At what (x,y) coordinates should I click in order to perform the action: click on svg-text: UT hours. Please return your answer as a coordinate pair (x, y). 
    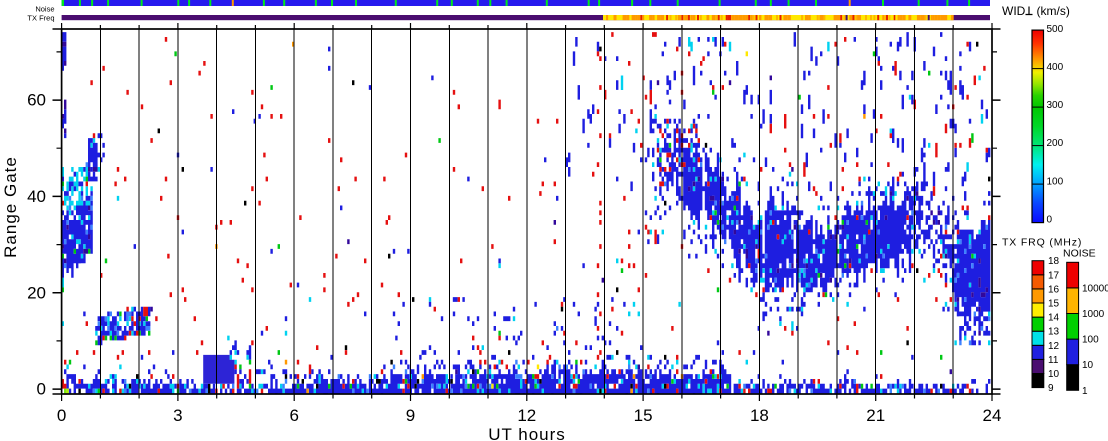
    Looking at the image, I should click on (527, 433).